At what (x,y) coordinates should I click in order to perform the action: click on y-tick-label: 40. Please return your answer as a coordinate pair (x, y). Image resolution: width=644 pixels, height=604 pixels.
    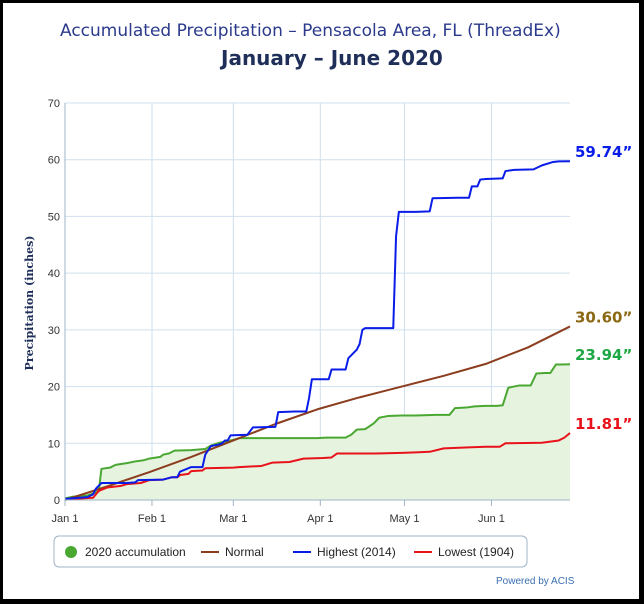
    Looking at the image, I should click on (54, 274).